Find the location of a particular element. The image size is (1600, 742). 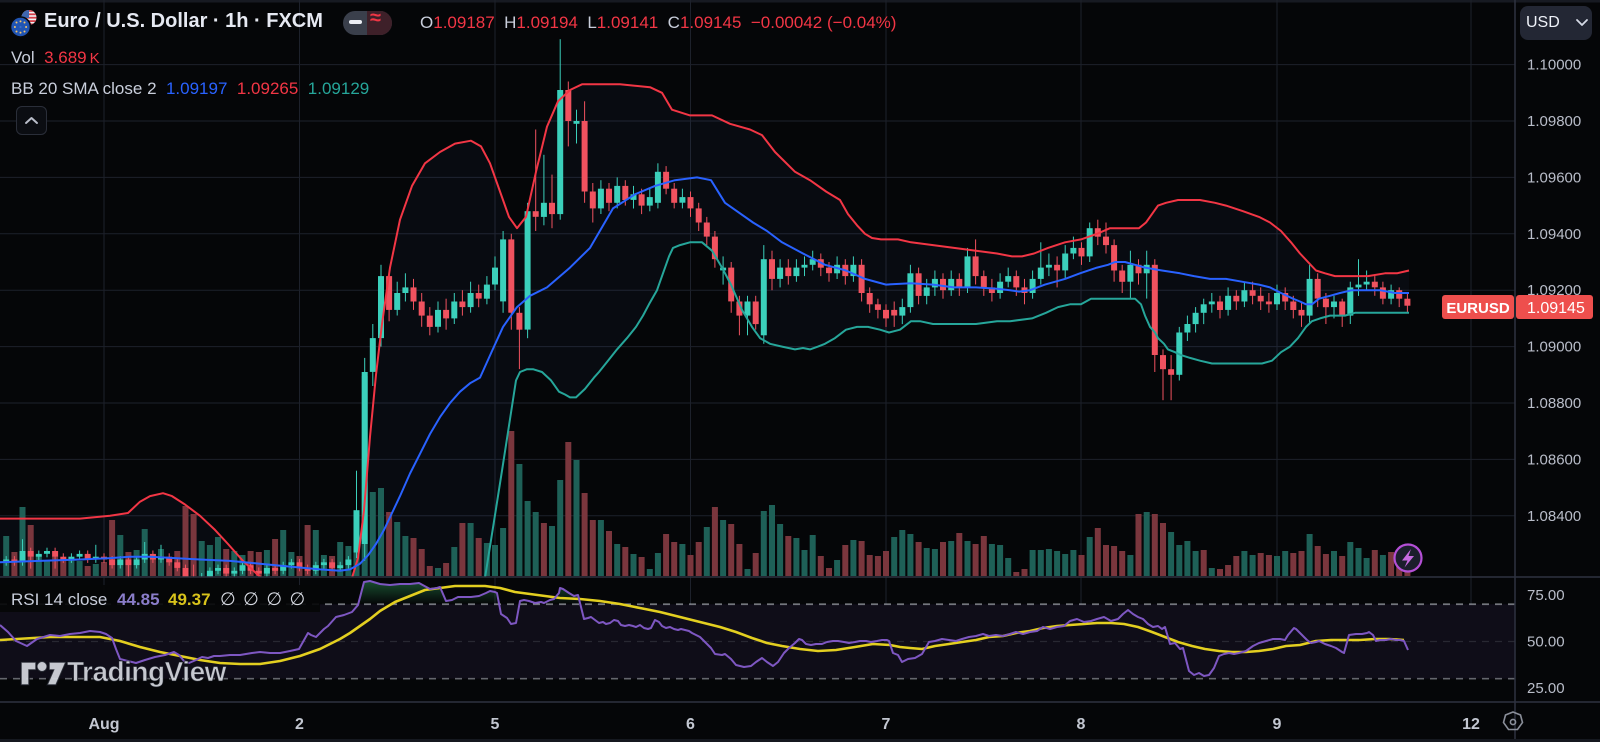

svg-text: 2 is located at coordinates (299, 724).